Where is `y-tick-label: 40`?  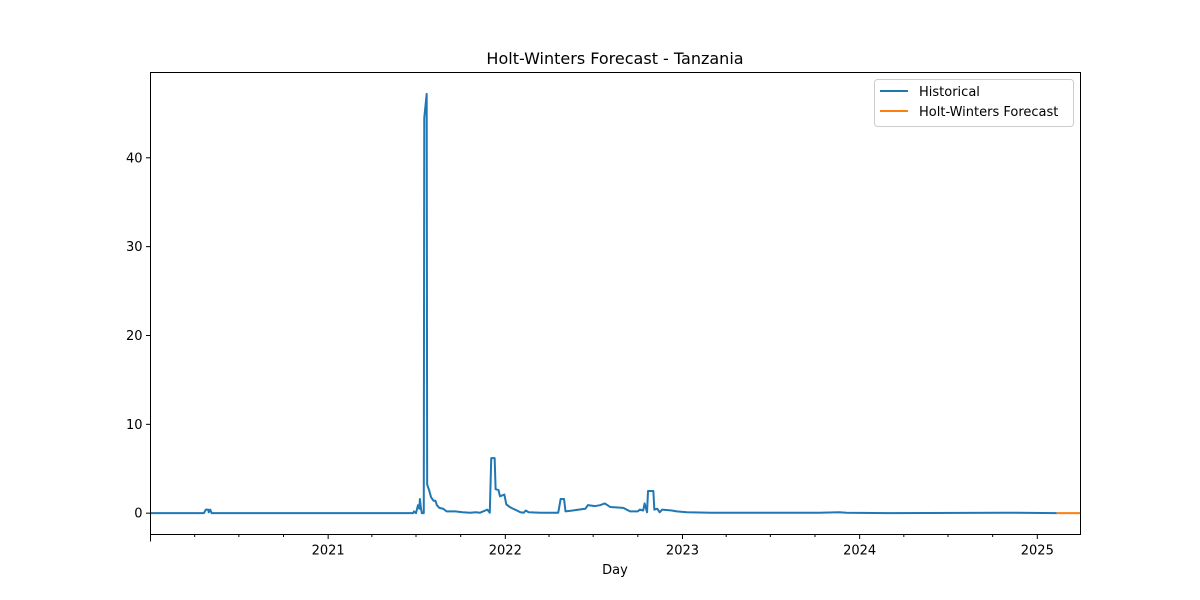
y-tick-label: 40 is located at coordinates (134, 158).